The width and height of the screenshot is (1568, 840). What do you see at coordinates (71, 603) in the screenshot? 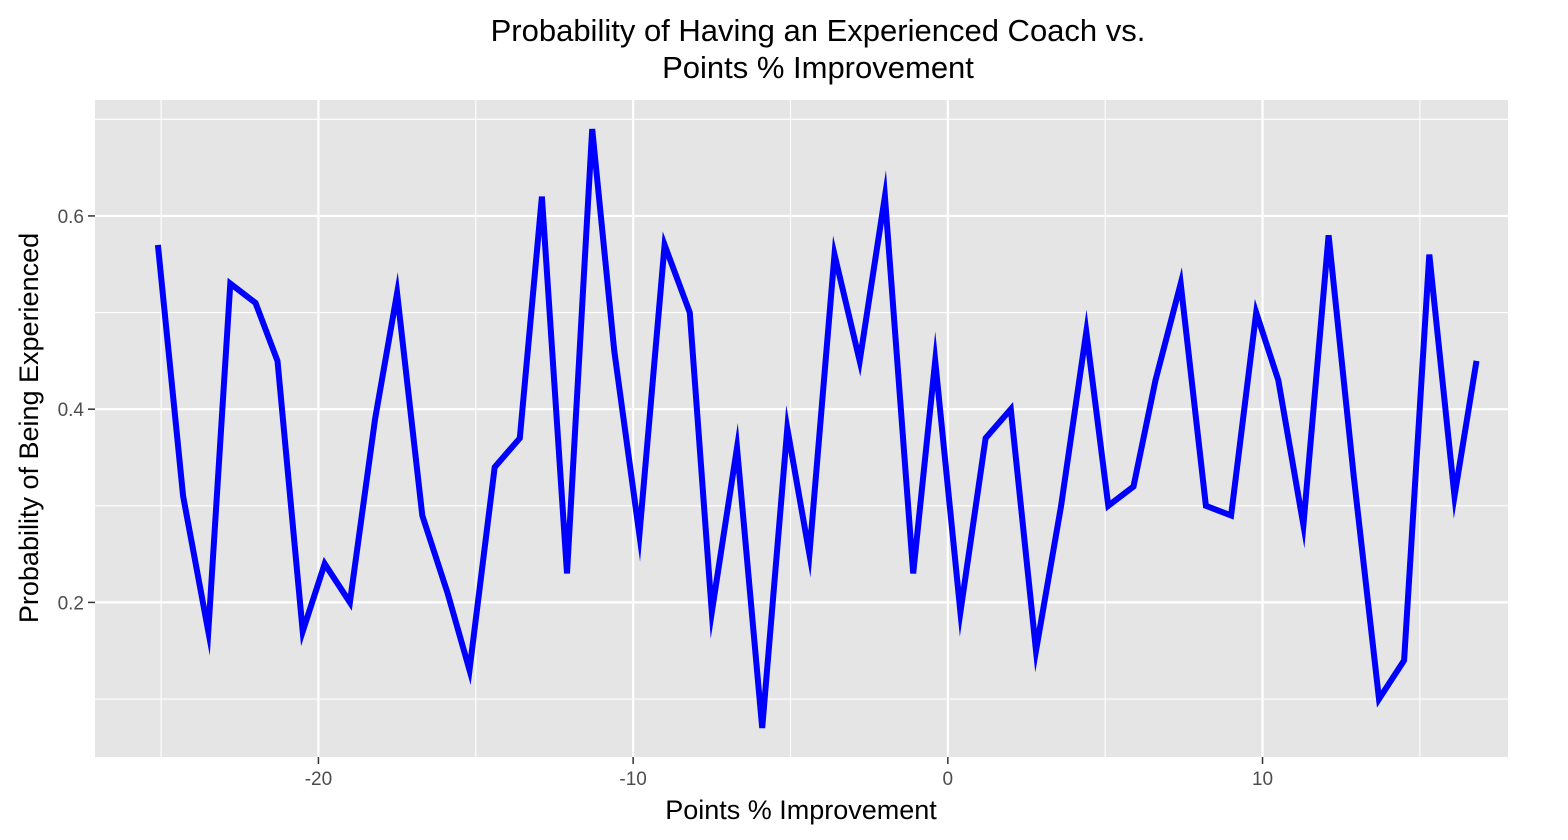
I see `y-tick-label: 0.2` at bounding box center [71, 603].